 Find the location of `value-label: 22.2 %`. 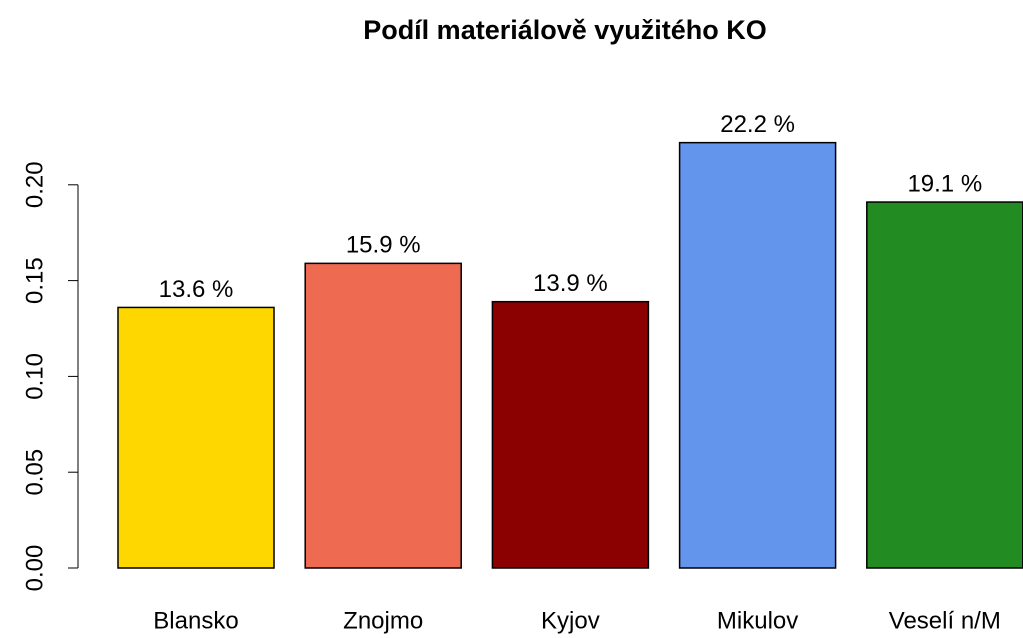

value-label: 22.2 % is located at coordinates (757, 124).